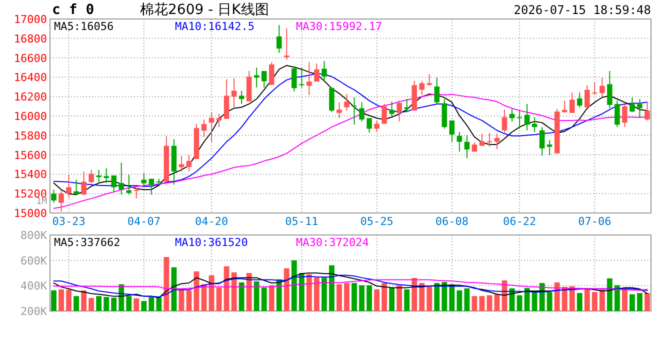 This screenshot has width=660, height=360. What do you see at coordinates (519, 221) in the screenshot?
I see `x-tick-label: 06-22` at bounding box center [519, 221].